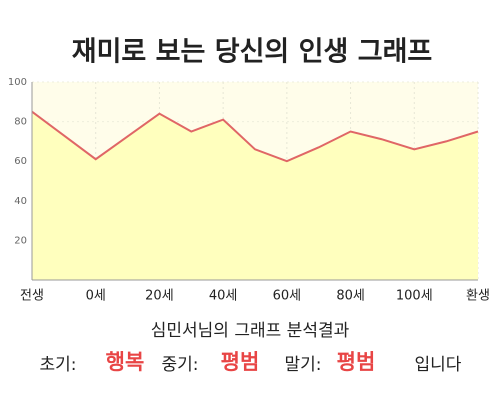 The width and height of the screenshot is (500, 404). Describe the element at coordinates (20, 122) in the screenshot. I see `y-tick-label: 80` at that location.